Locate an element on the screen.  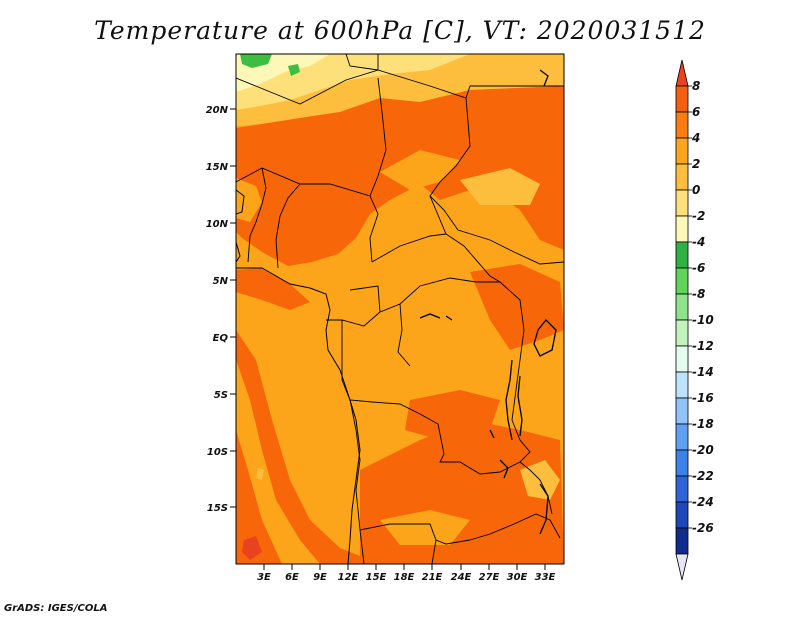
latitude-axis is located at coordinates (233, 308).